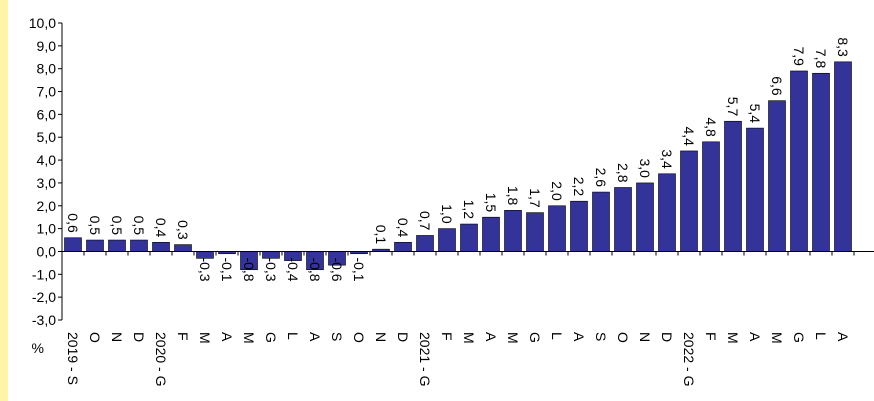 The width and height of the screenshot is (874, 401). Describe the element at coordinates (293, 269) in the screenshot. I see `data-label: -0,4` at that location.